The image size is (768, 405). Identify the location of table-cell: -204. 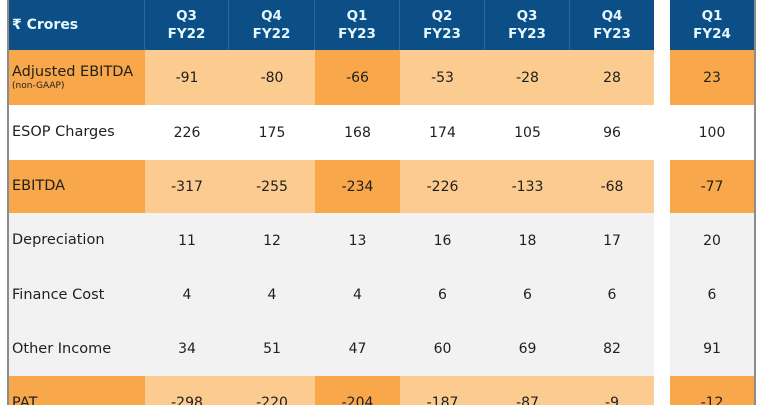
(357, 390).